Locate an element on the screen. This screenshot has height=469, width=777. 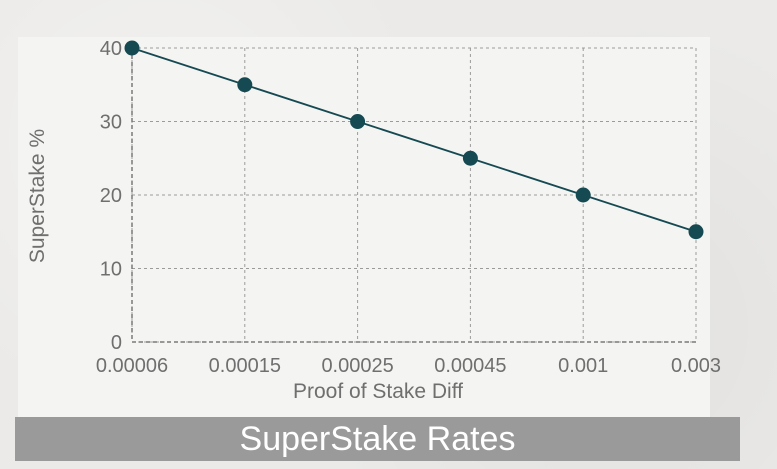
x-tick-label: 0.00006 is located at coordinates (132, 366).